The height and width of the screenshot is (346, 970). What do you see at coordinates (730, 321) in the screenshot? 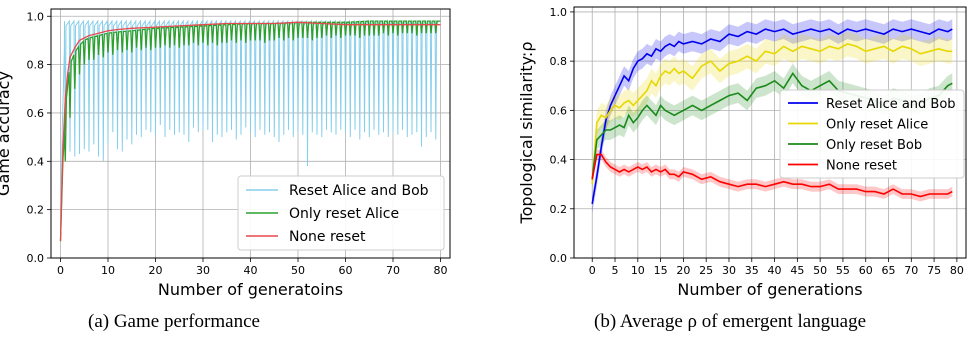
I see `caption-b: (b) Average ρ of emergent language` at bounding box center [730, 321].